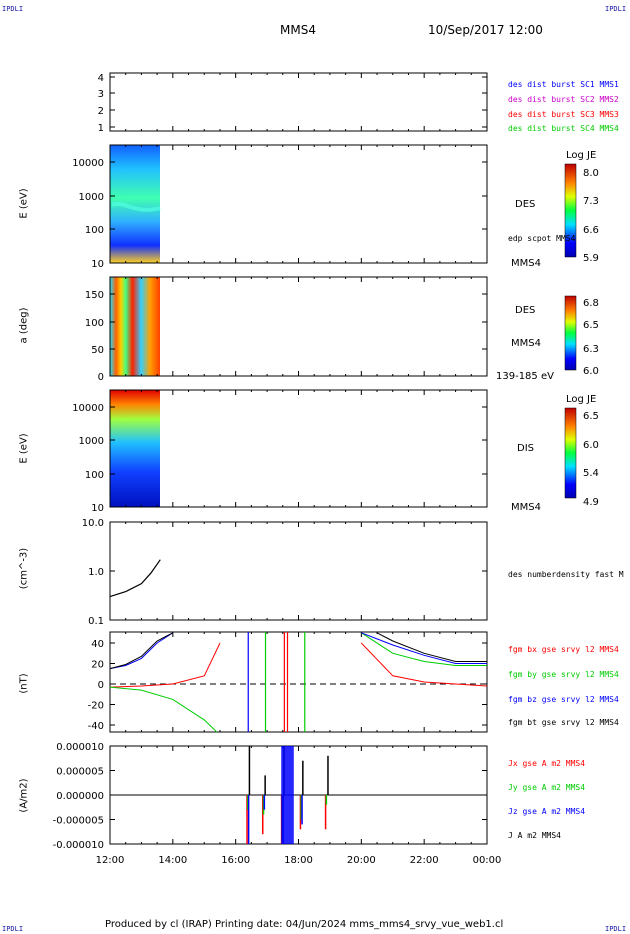 This screenshot has width=630, height=934. What do you see at coordinates (96, 572) in the screenshot?
I see `panel5-ytick-1: 1.0` at bounding box center [96, 572].